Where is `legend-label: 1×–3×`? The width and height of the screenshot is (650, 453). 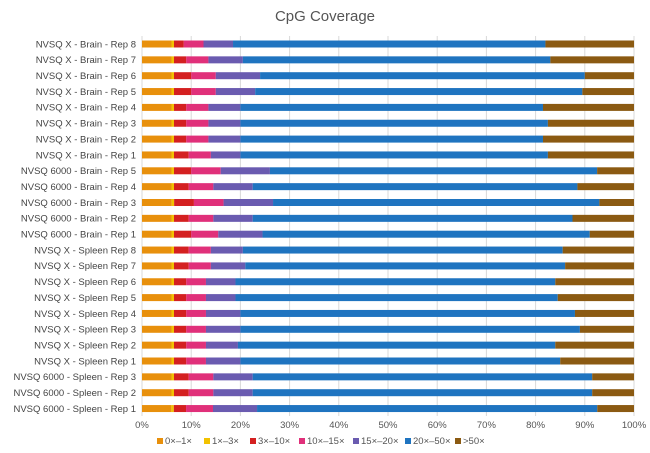
legend-label: 1×–3× is located at coordinates (225, 441).